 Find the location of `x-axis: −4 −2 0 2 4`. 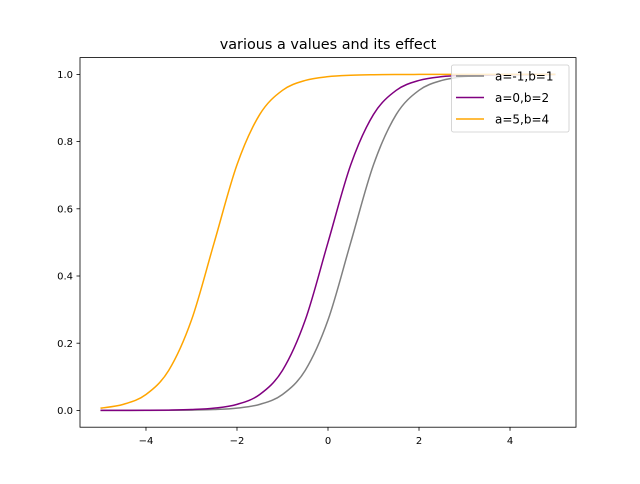

x-axis: −4 −2 0 2 4 is located at coordinates (326, 437).